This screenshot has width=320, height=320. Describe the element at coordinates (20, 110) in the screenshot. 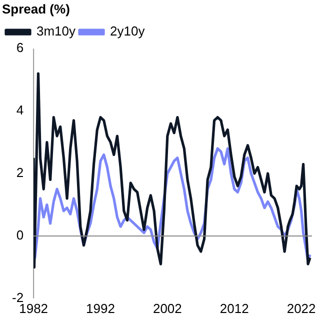

I see `y-tick-label: 4` at that location.